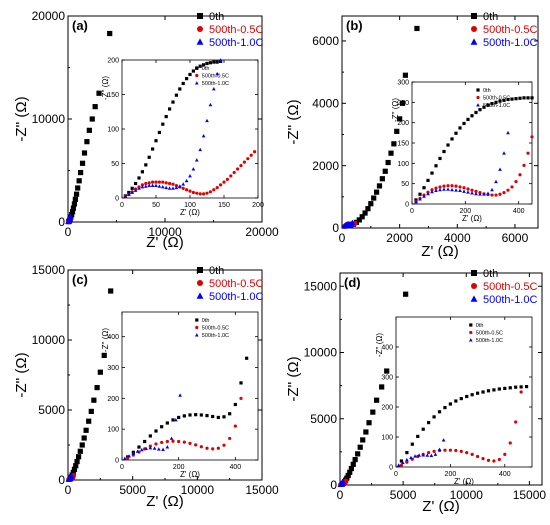 This screenshot has height=525, width=550. What do you see at coordinates (496, 106) in the screenshot?
I see `inset-legend-label: 500th-1.0C` at bounding box center [496, 106].